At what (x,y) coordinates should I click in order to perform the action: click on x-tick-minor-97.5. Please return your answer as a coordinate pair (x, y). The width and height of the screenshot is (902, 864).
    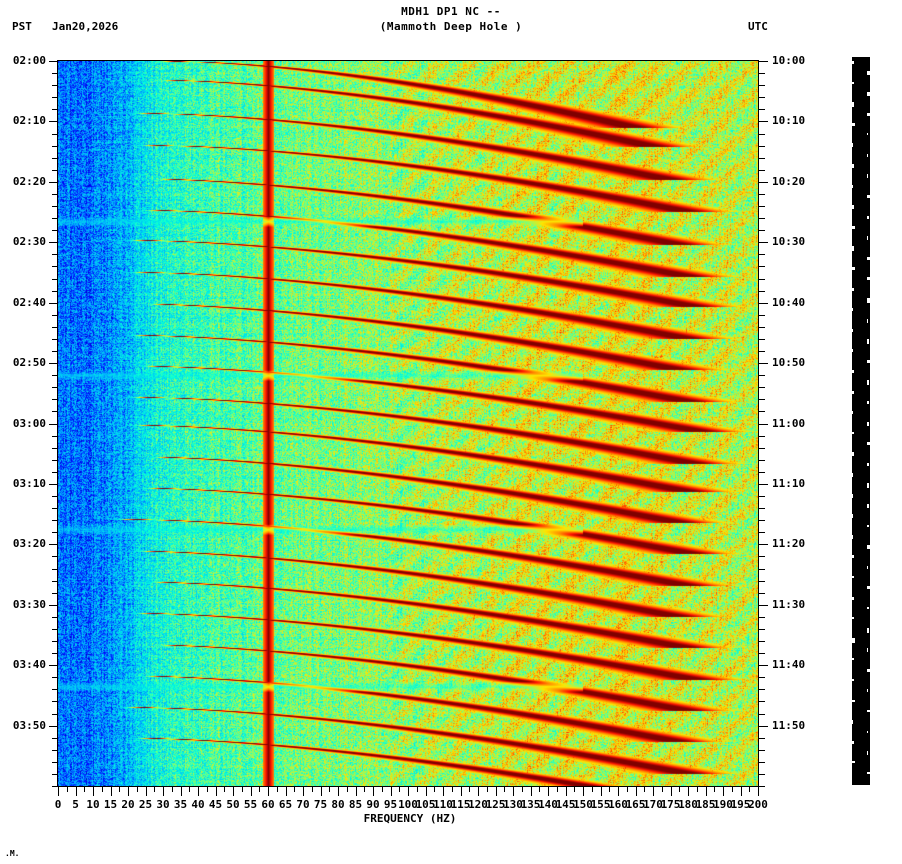
    Looking at the image, I should click on (400, 789).